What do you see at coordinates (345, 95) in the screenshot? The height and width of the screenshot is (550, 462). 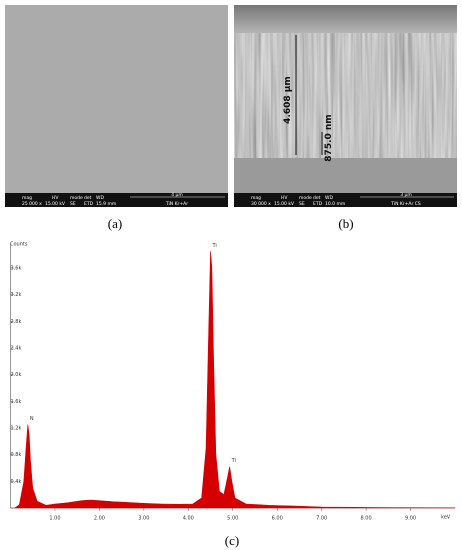 I see `sem-columns` at bounding box center [345, 95].